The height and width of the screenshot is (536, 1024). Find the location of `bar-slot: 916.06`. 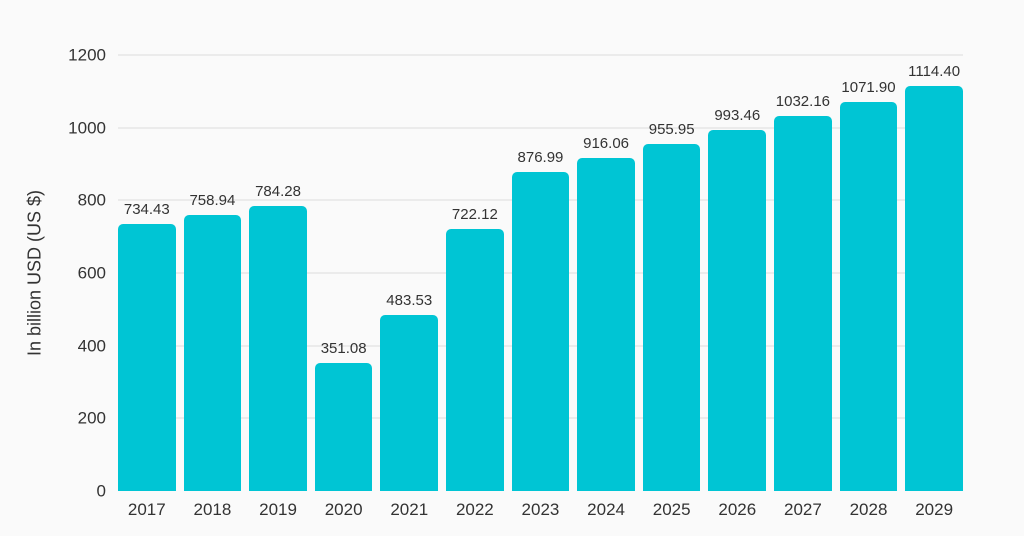

bar-slot: 916.06 is located at coordinates (606, 273).